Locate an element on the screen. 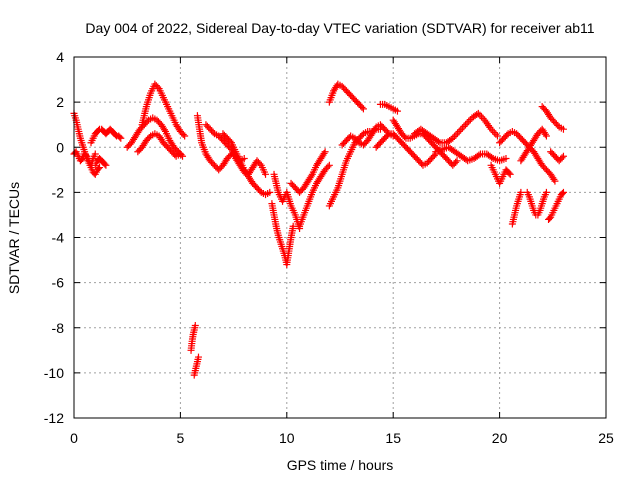  y-tick-label: -12 is located at coordinates (54, 418).